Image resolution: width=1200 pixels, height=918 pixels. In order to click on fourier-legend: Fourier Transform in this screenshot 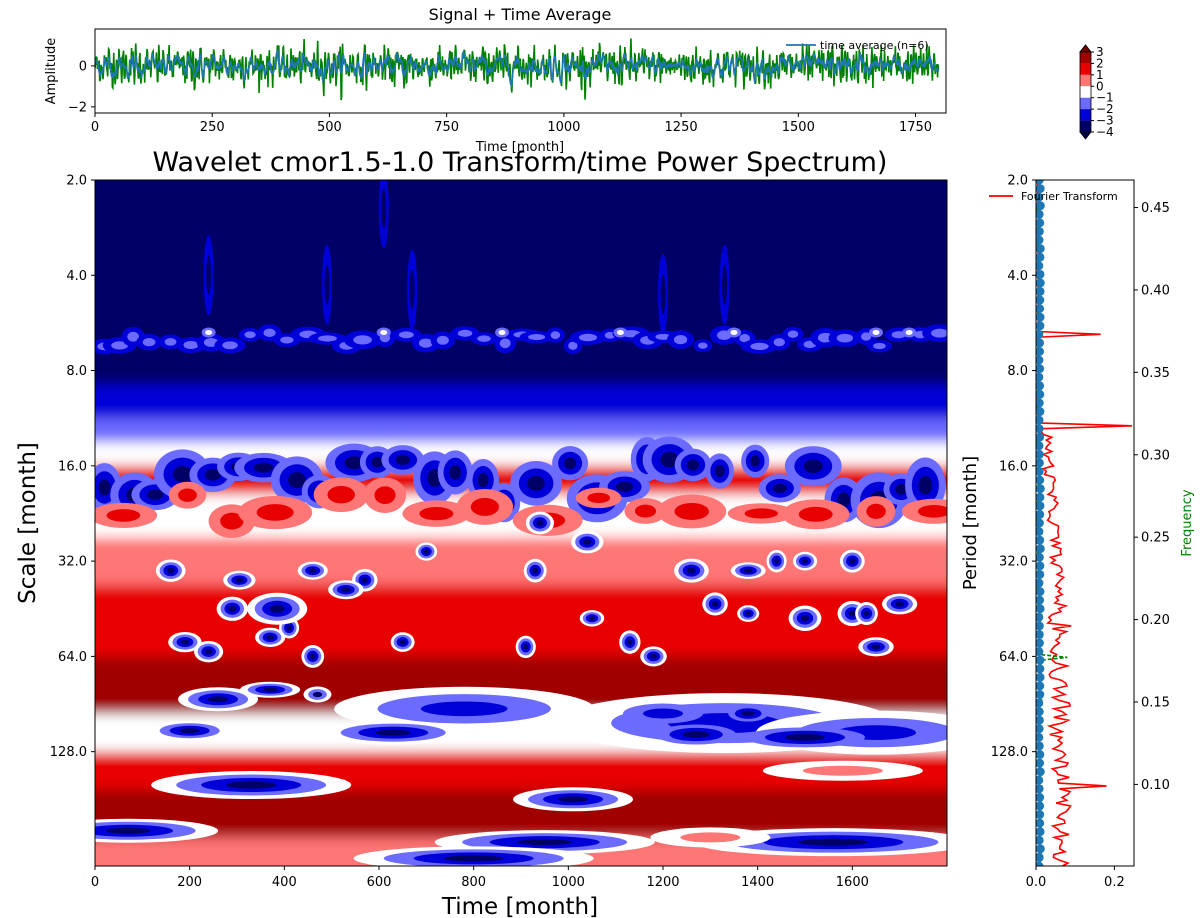, I will do `click(1053, 196)`.